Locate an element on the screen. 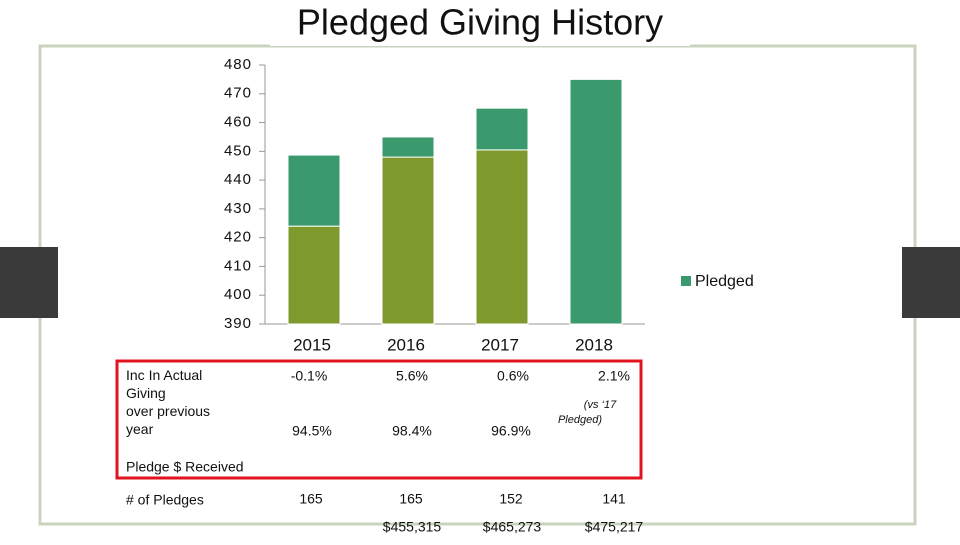 This screenshot has height=545, width=960. x-tick-label: 2016 is located at coordinates (406, 344).